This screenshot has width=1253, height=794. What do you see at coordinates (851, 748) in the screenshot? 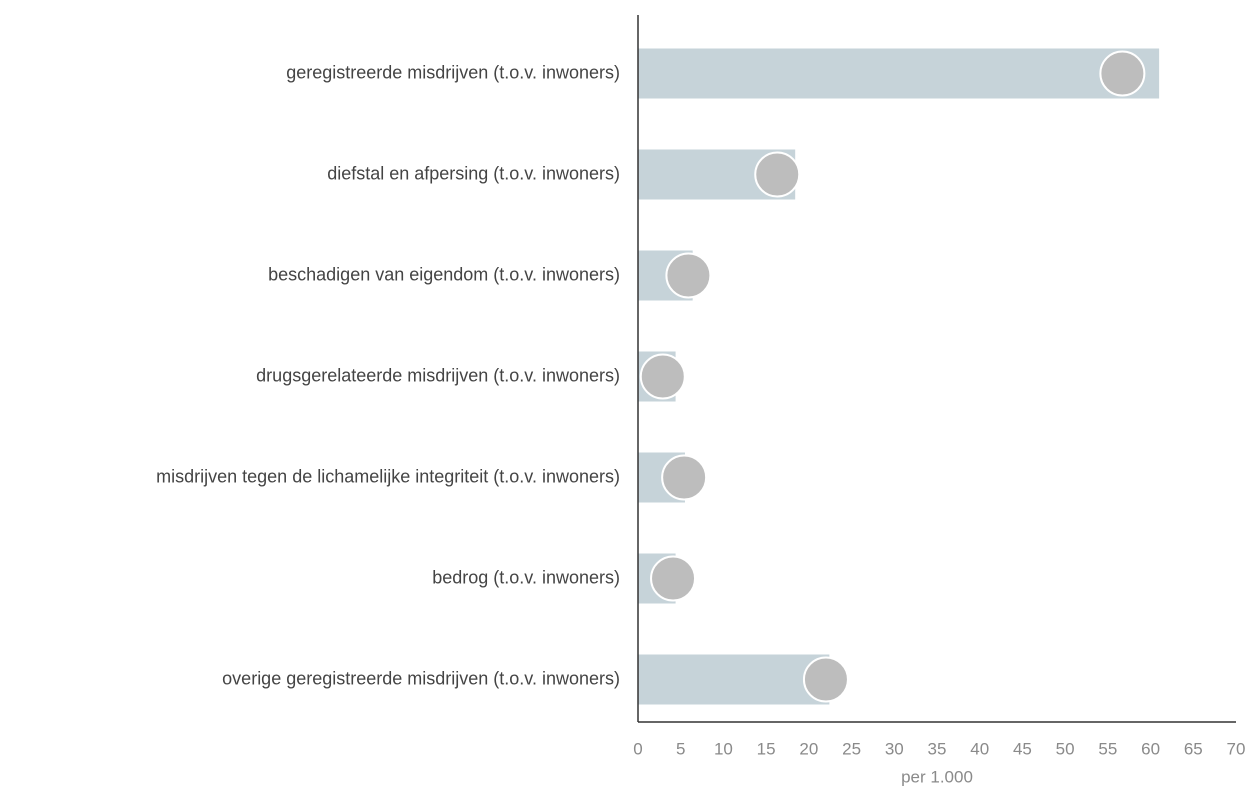
I see `x-tick-label: 25` at bounding box center [851, 748].